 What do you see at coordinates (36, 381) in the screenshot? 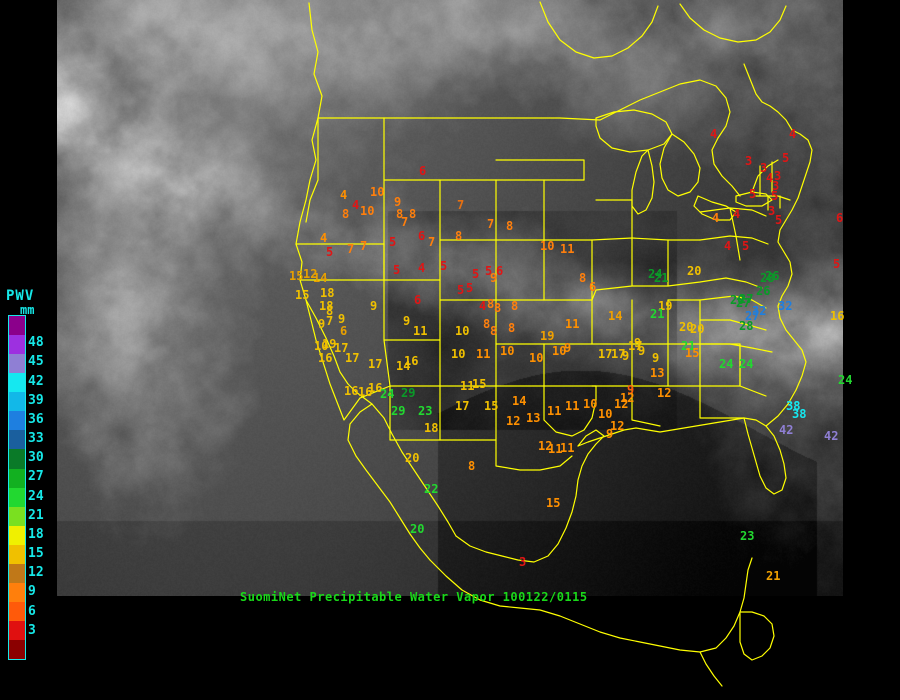
I see `colorbar-tick-42: 42` at bounding box center [36, 381].